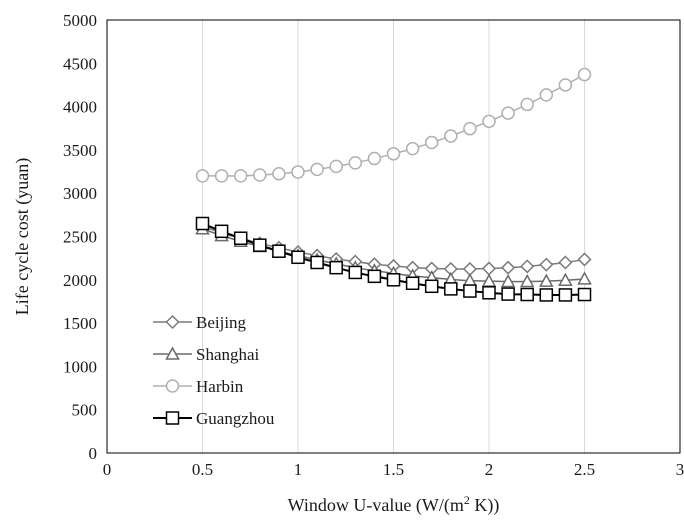 The image size is (684, 521). Describe the element at coordinates (214, 370) in the screenshot. I see `legend: Beijing Shanghai Harbin Guangzhou` at that location.